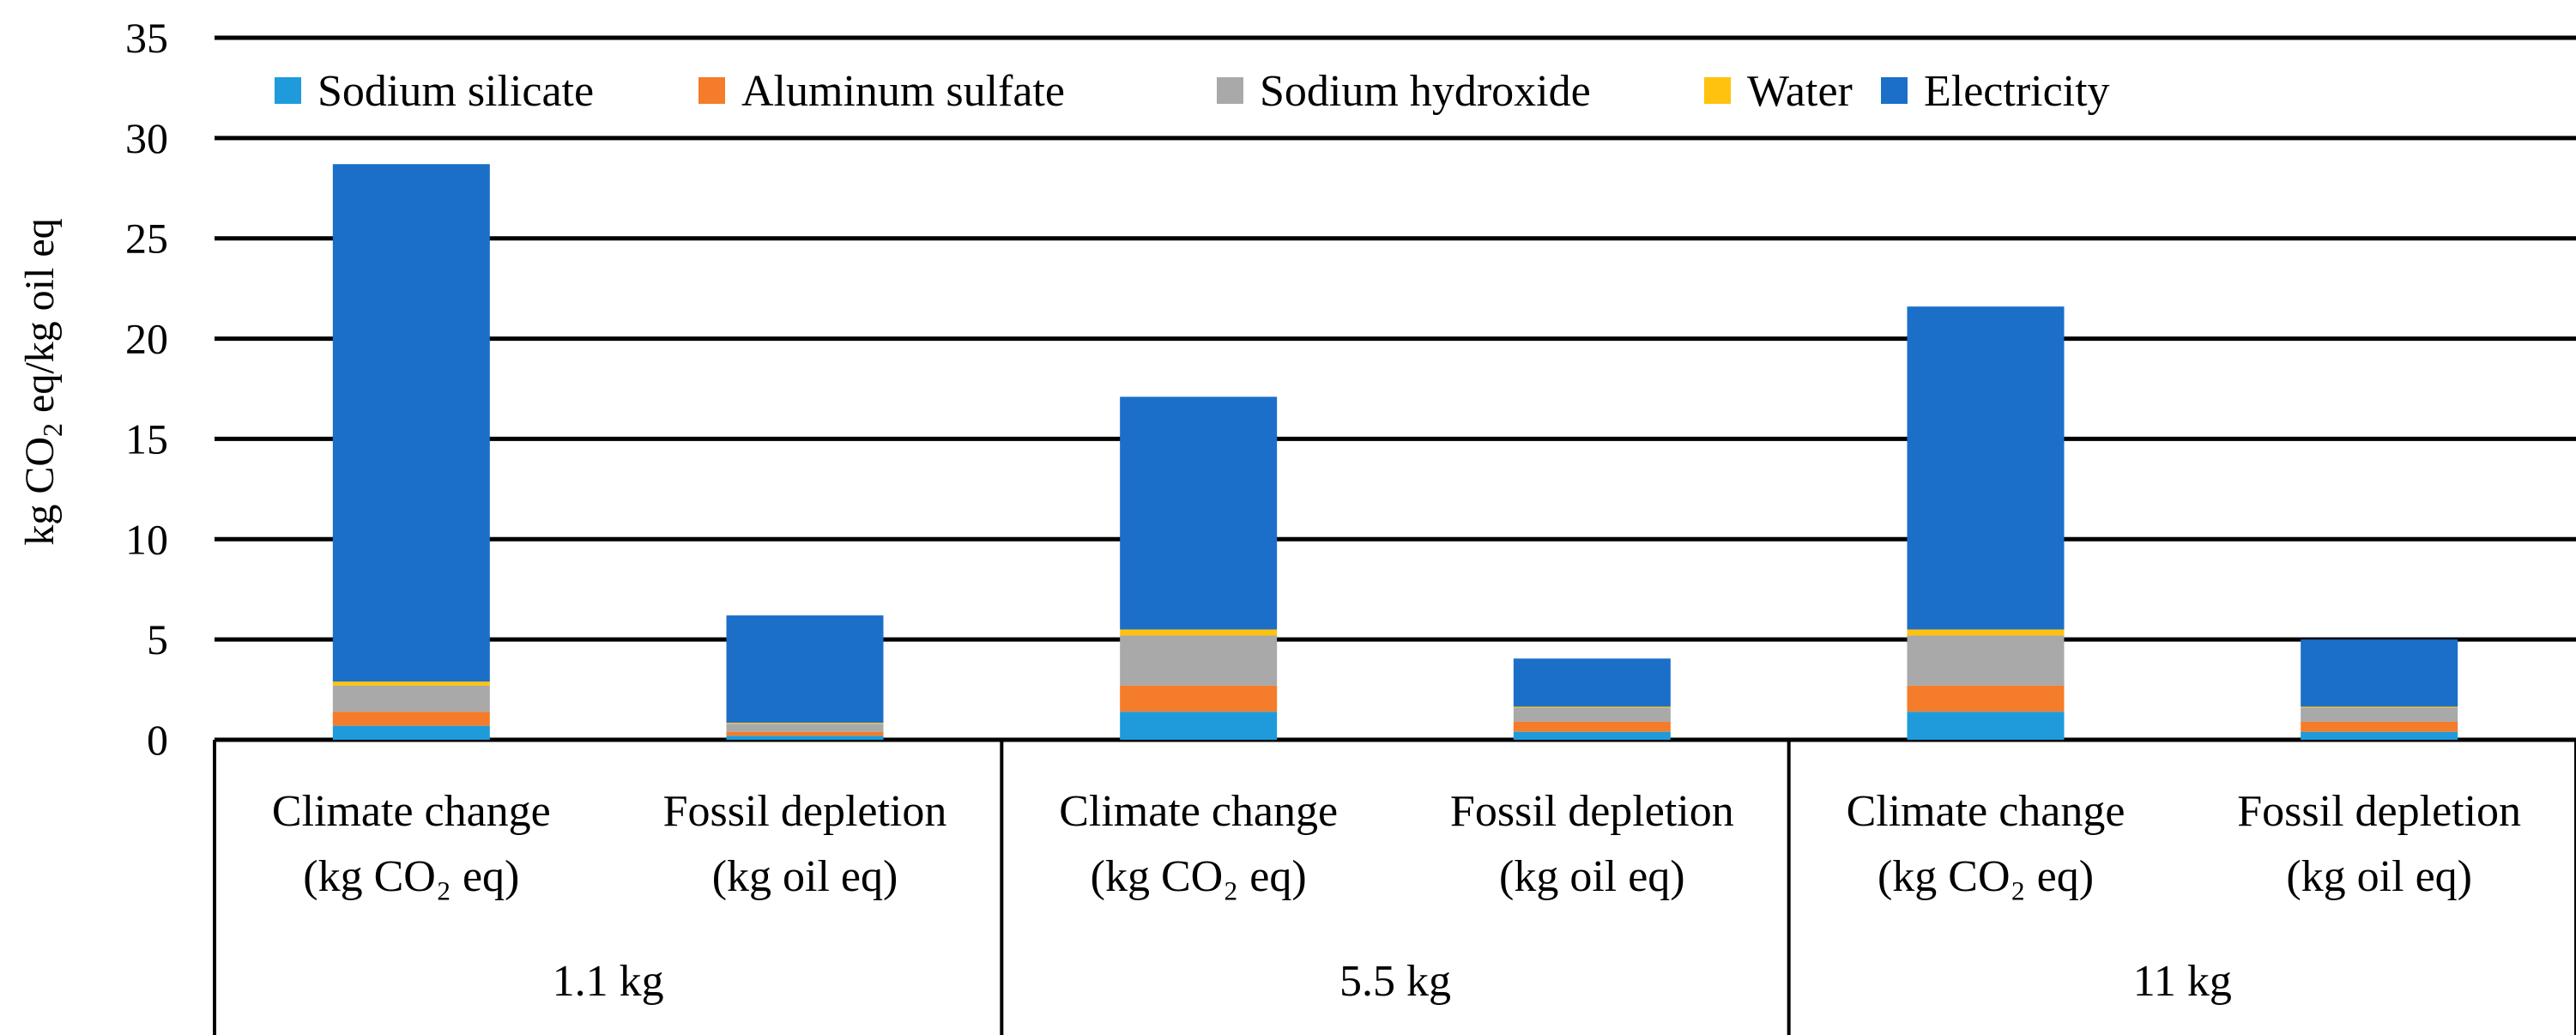 The image size is (2576, 1035). What do you see at coordinates (52, 430) in the screenshot?
I see `y-axis-title-subscript: 2` at bounding box center [52, 430].